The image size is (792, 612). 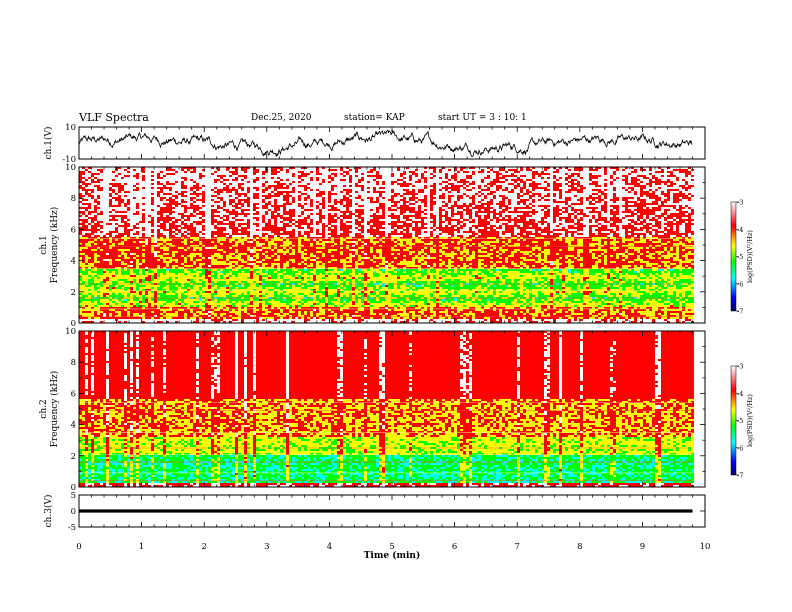 I want to click on chart-title: VLF Spectra, so click(x=114, y=117).